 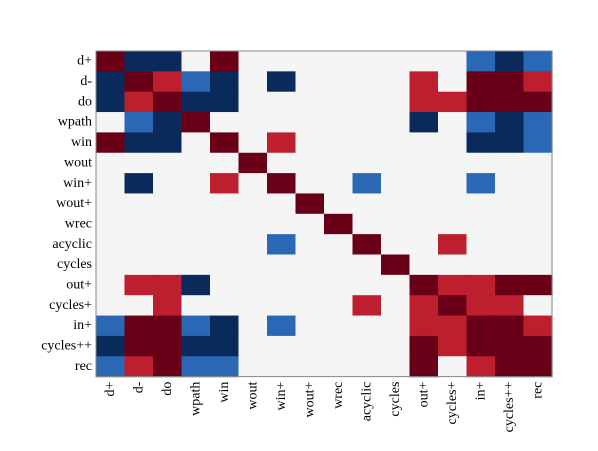 I want to click on y-tick-label: wrec, so click(x=78, y=223).